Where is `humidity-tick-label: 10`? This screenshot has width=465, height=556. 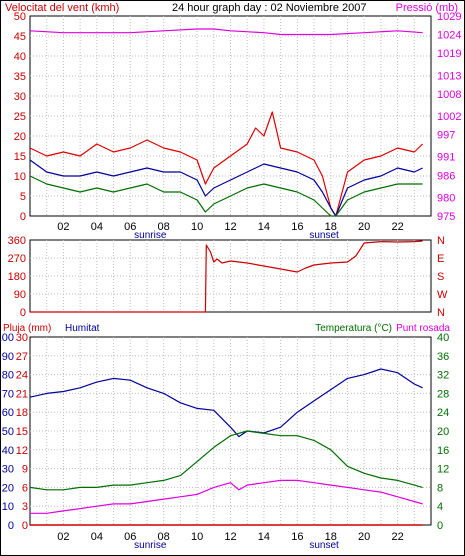
humidity-tick-label: 10 is located at coordinates (8, 507).